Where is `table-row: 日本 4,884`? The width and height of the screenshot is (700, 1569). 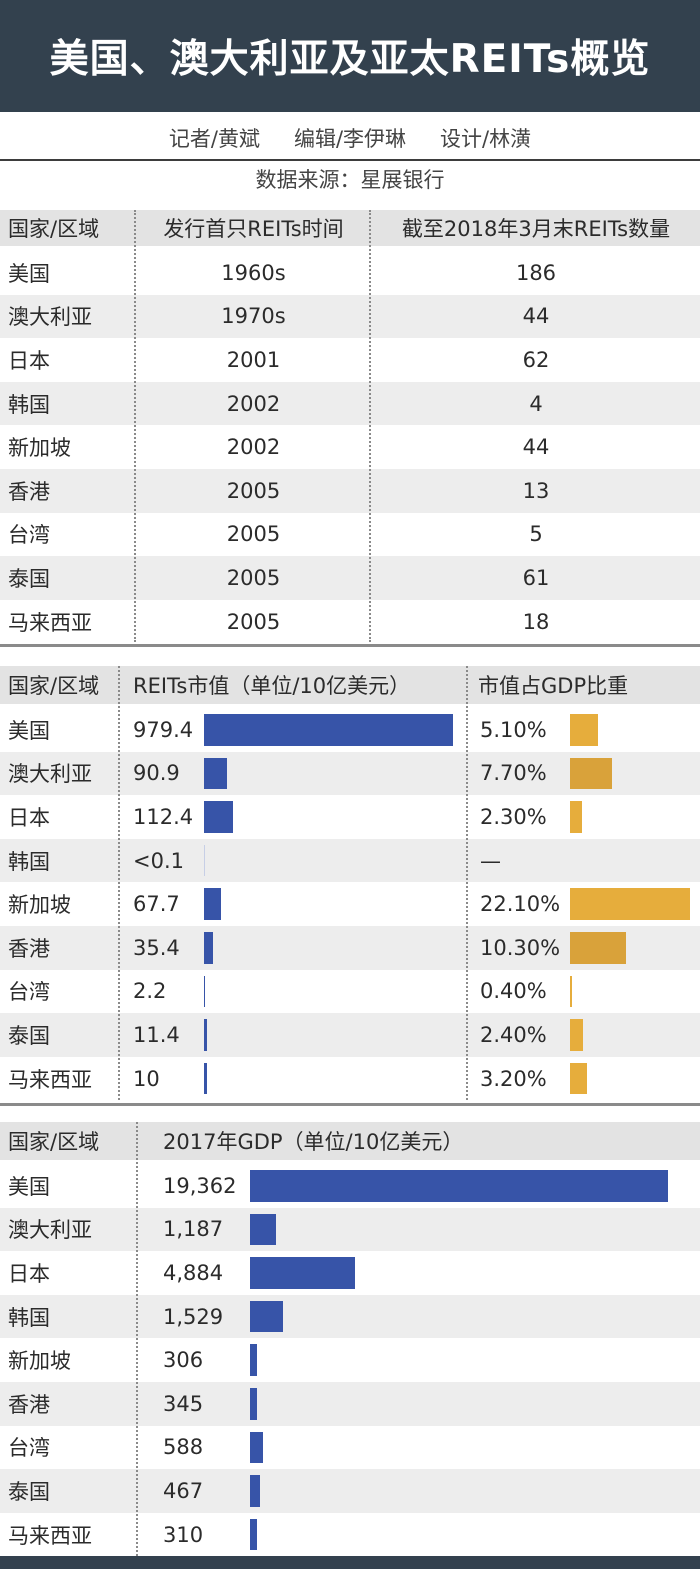 table-row: 日本 4,884 is located at coordinates (350, 1273).